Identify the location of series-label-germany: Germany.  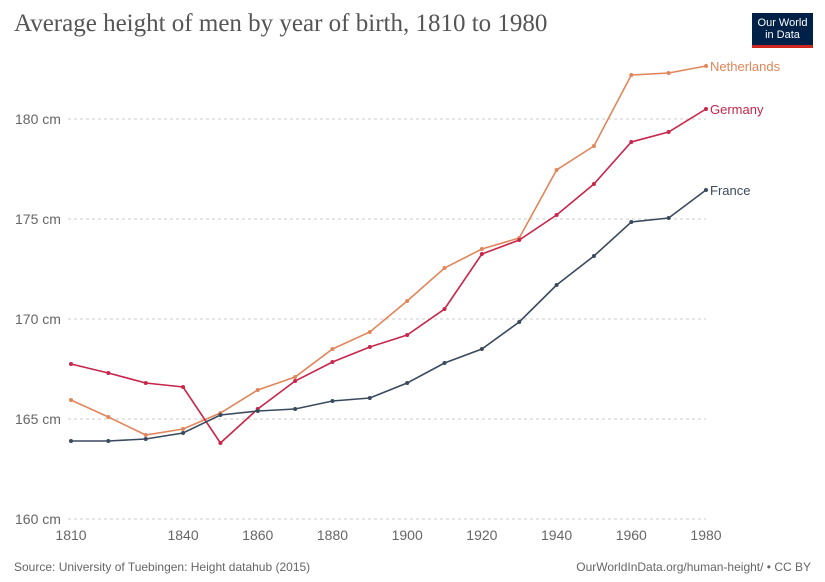
(737, 109).